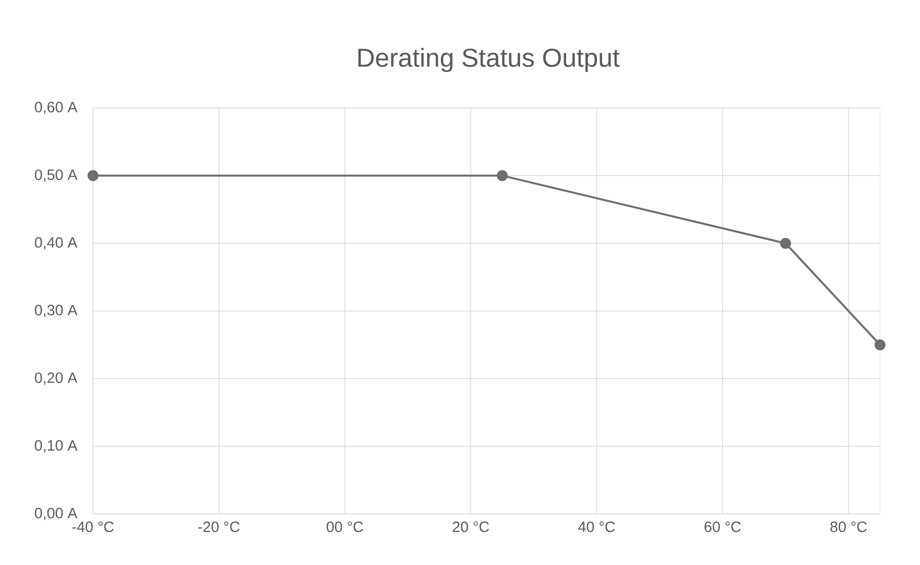  What do you see at coordinates (56, 311) in the screenshot?
I see `y-tick-label: 0,30 A` at bounding box center [56, 311].